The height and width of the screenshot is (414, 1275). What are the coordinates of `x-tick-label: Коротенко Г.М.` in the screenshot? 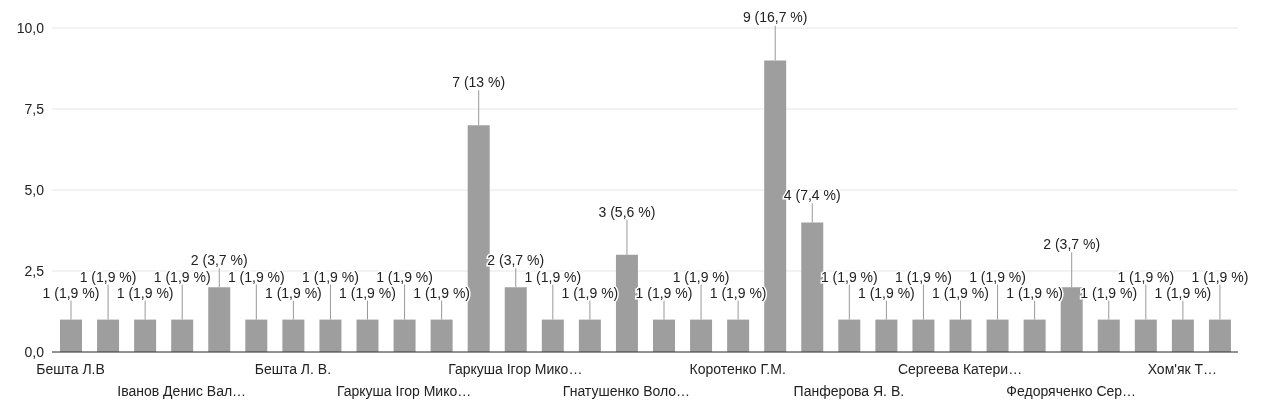 It's located at (737, 369).